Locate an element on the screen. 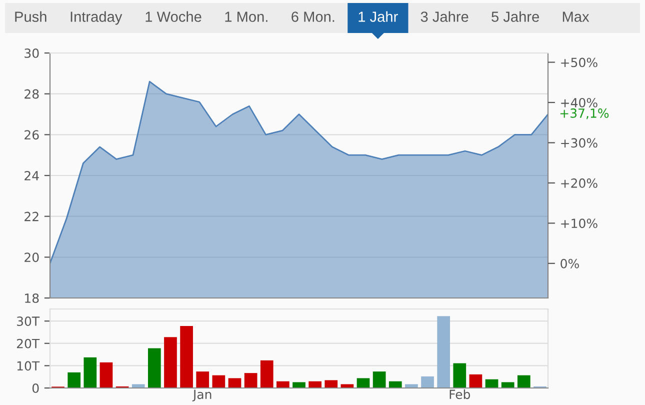 This screenshot has width=645, height=405. text: Push is located at coordinates (30, 16).